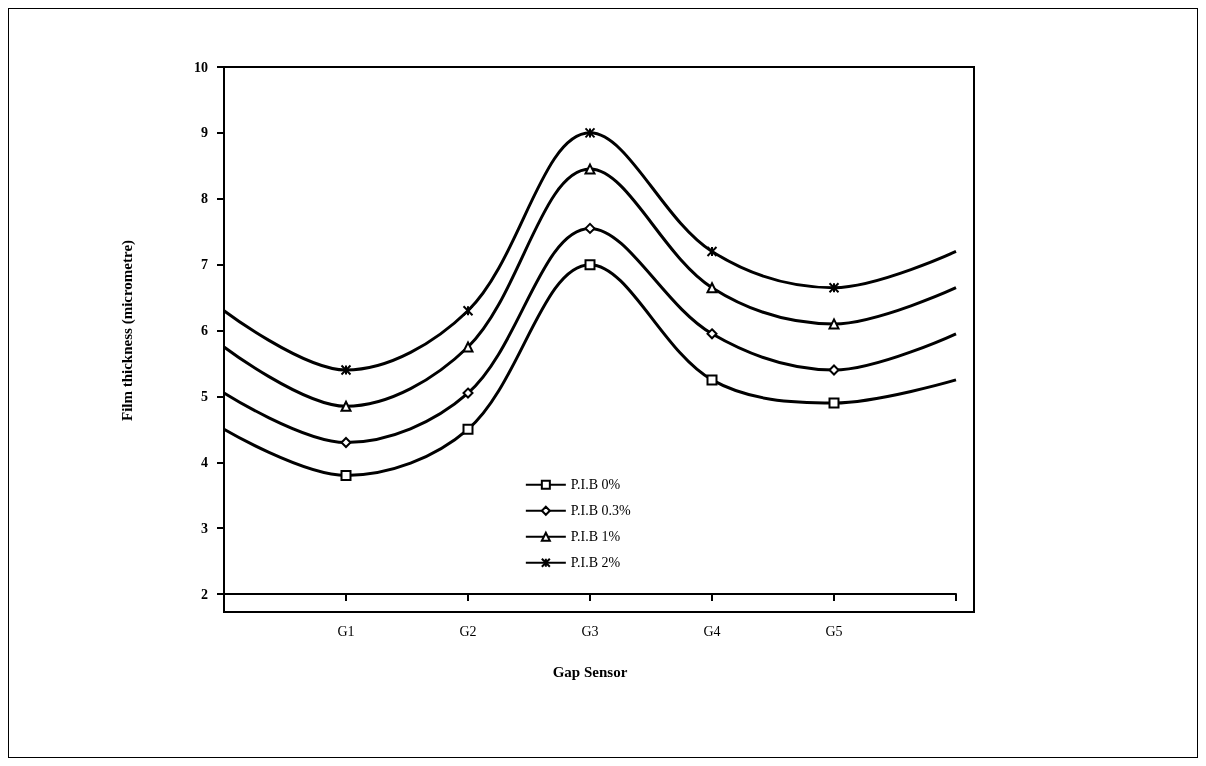 This screenshot has height=766, width=1206. I want to click on x-tick-label: G1, so click(346, 631).